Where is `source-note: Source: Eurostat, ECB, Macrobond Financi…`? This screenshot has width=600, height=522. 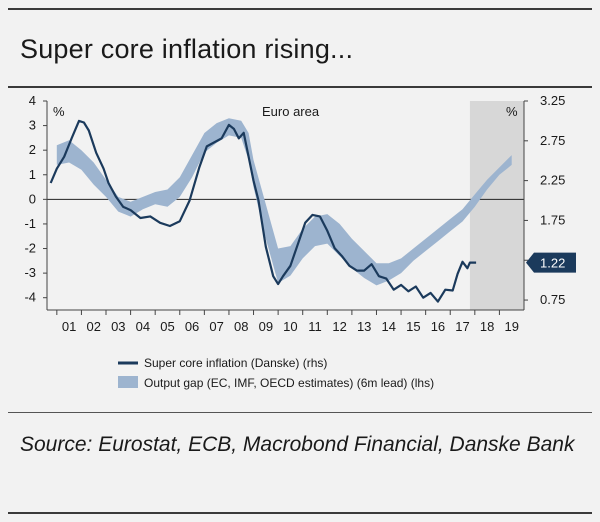 source-note: Source: Eurostat, ECB, Macrobond Financi… is located at coordinates (297, 444).